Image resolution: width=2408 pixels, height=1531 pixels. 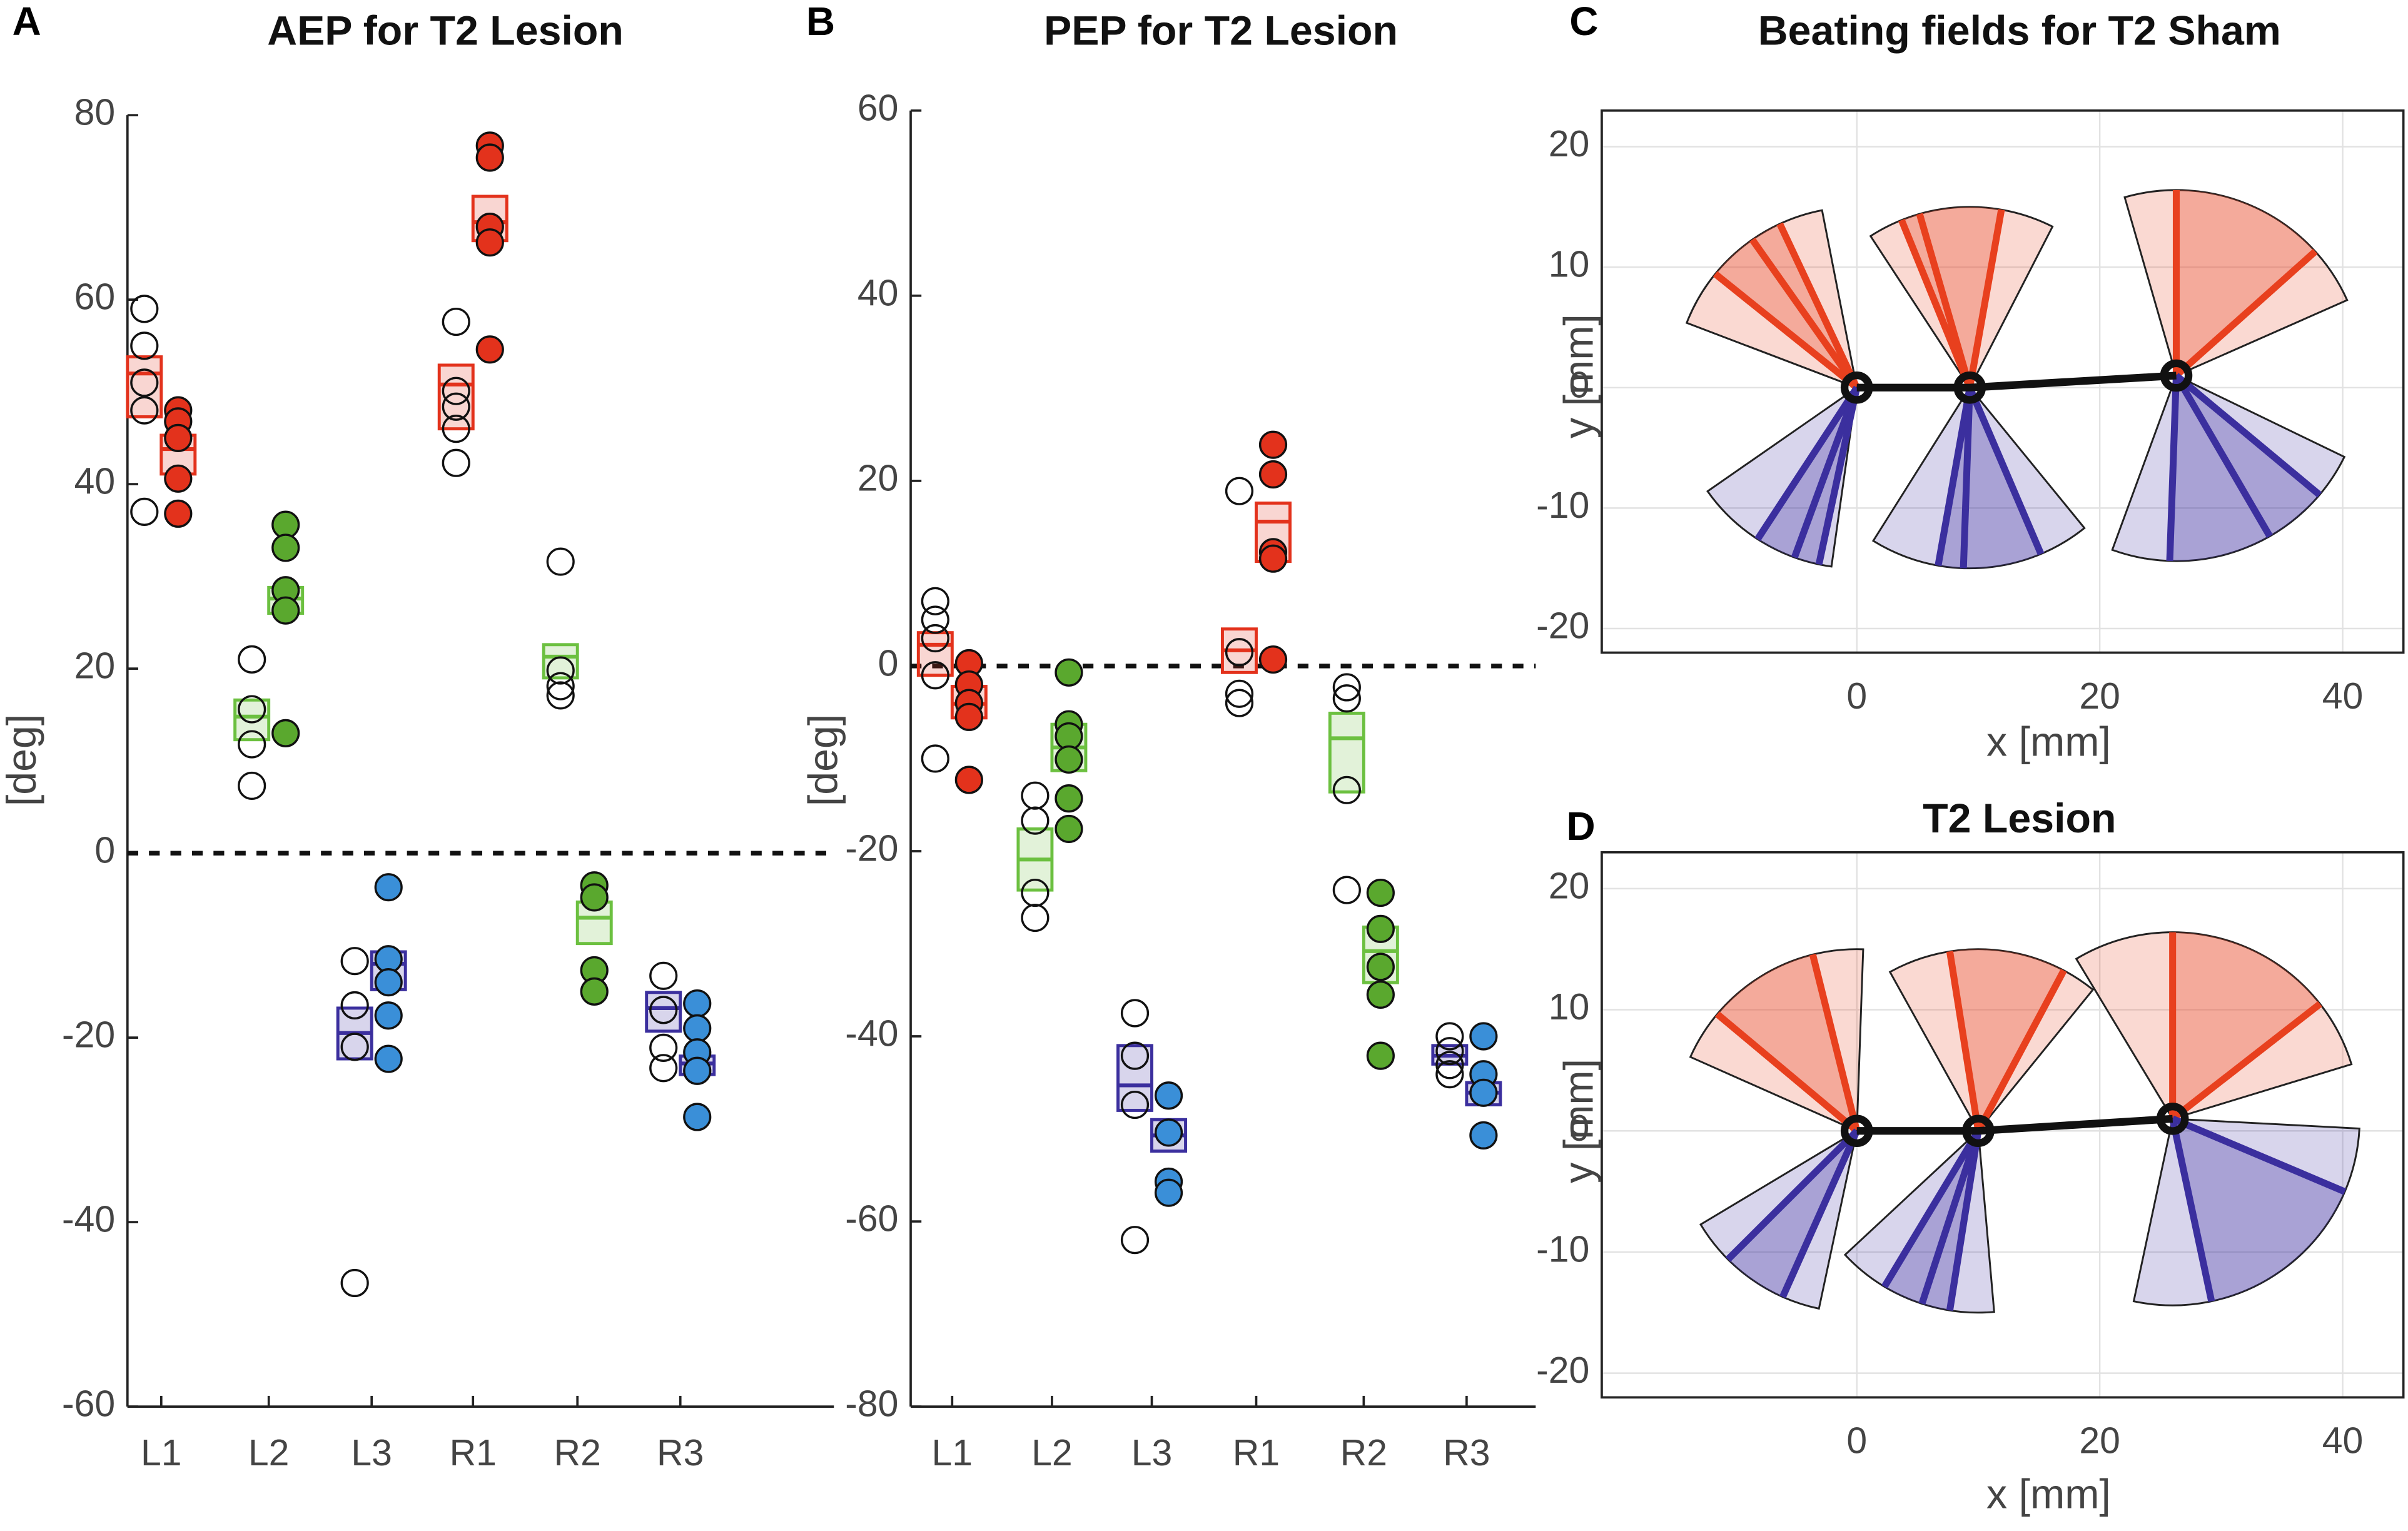 I want to click on x-tick-label: R2, so click(x=577, y=1453).